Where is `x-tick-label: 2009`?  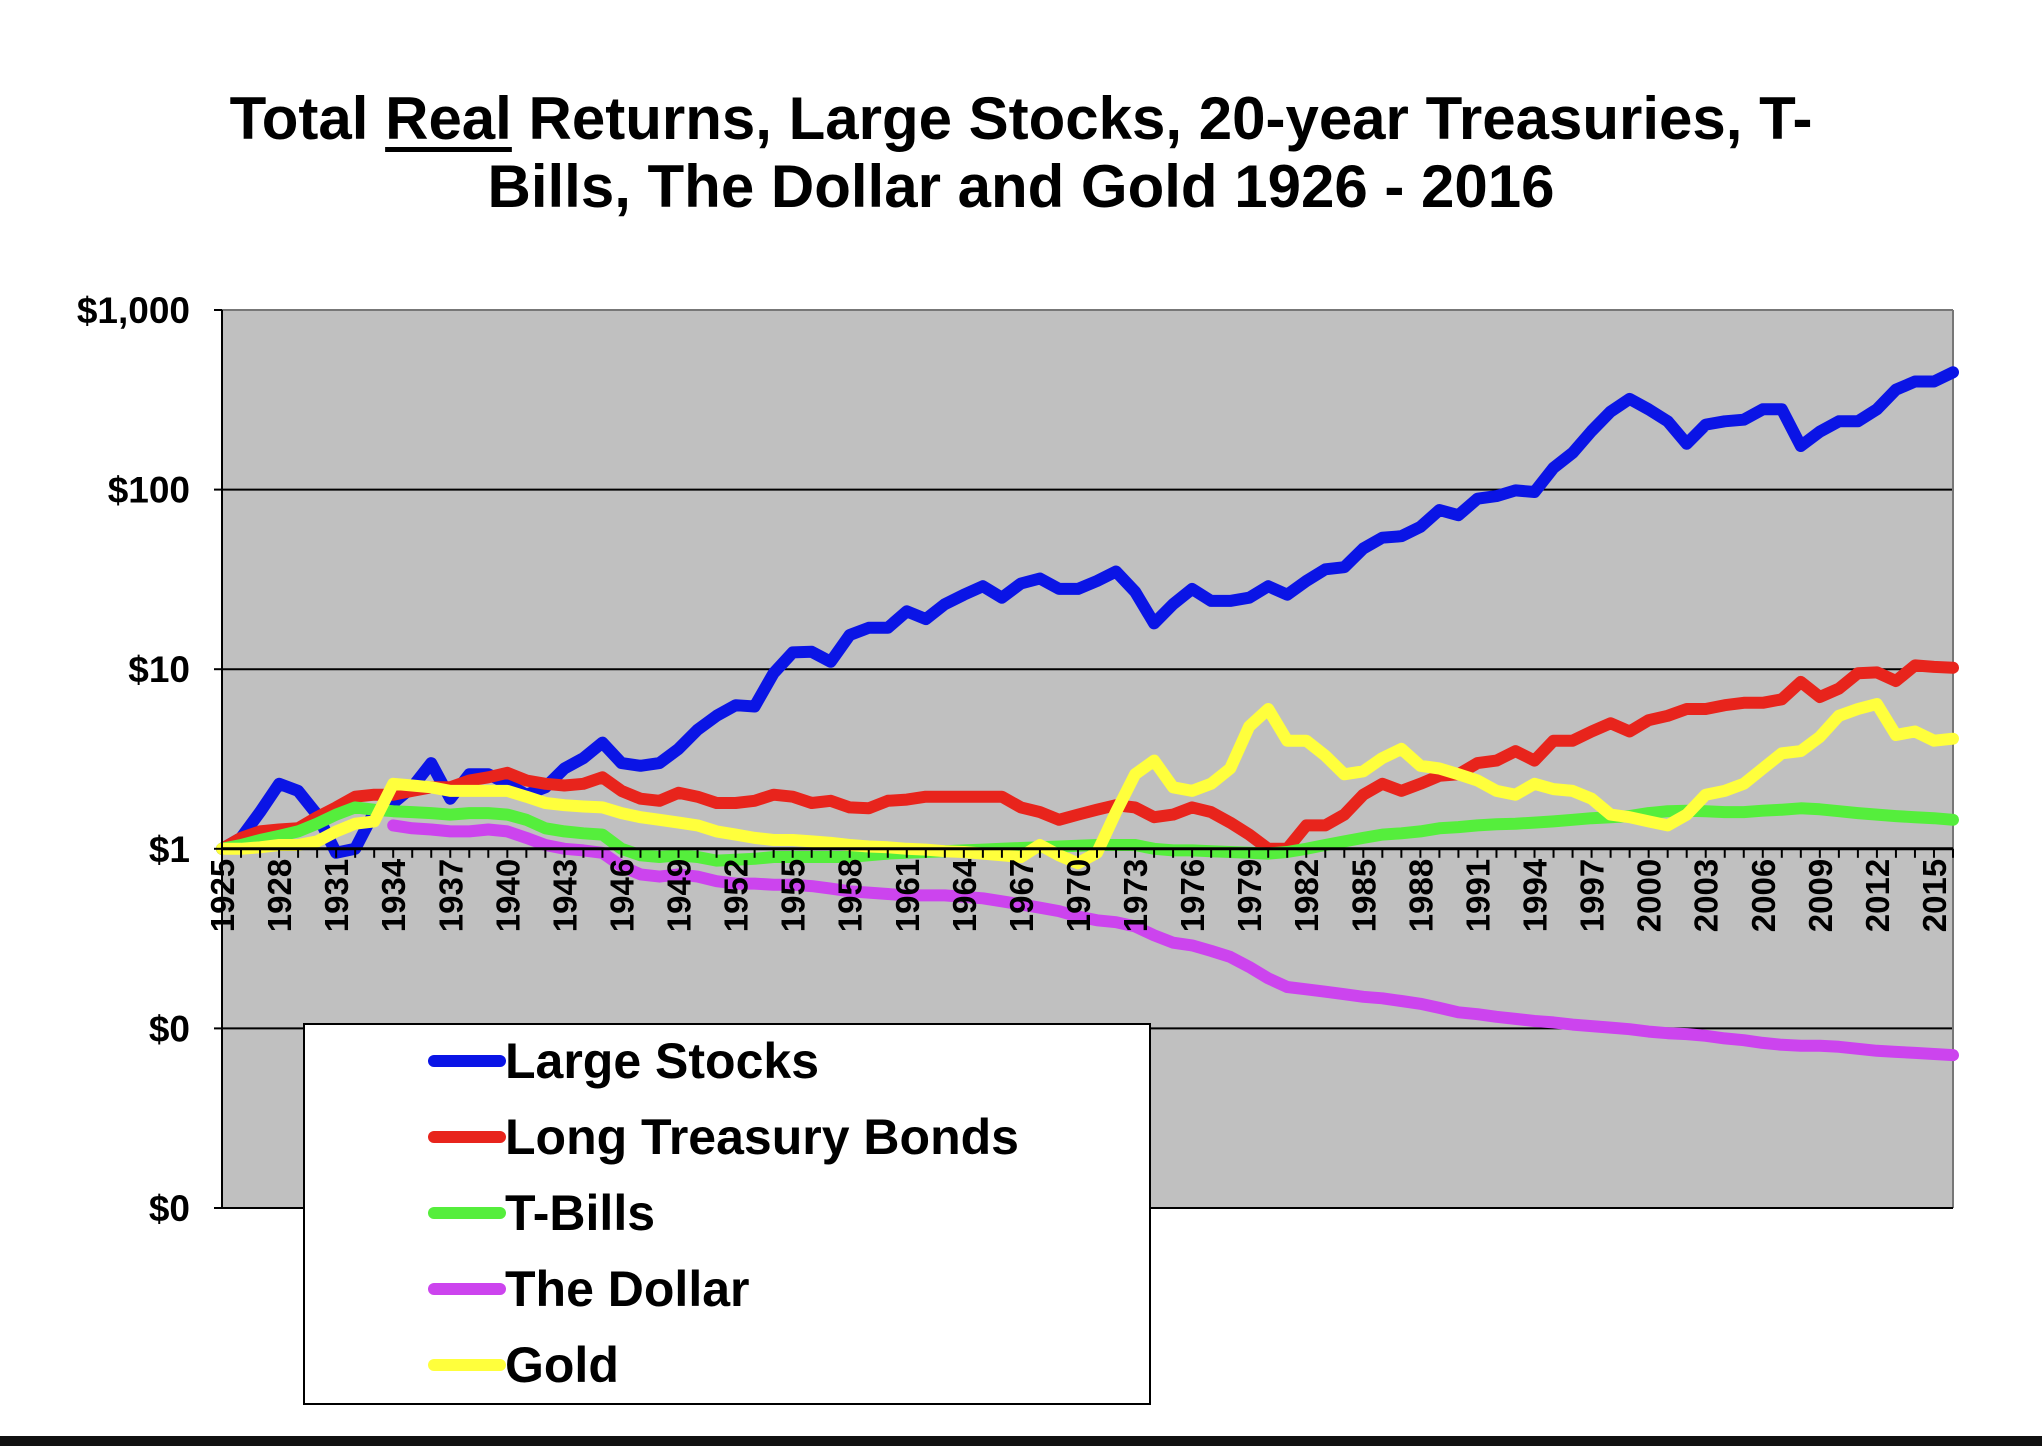 x-tick-label: 2009 is located at coordinates (1820, 895).